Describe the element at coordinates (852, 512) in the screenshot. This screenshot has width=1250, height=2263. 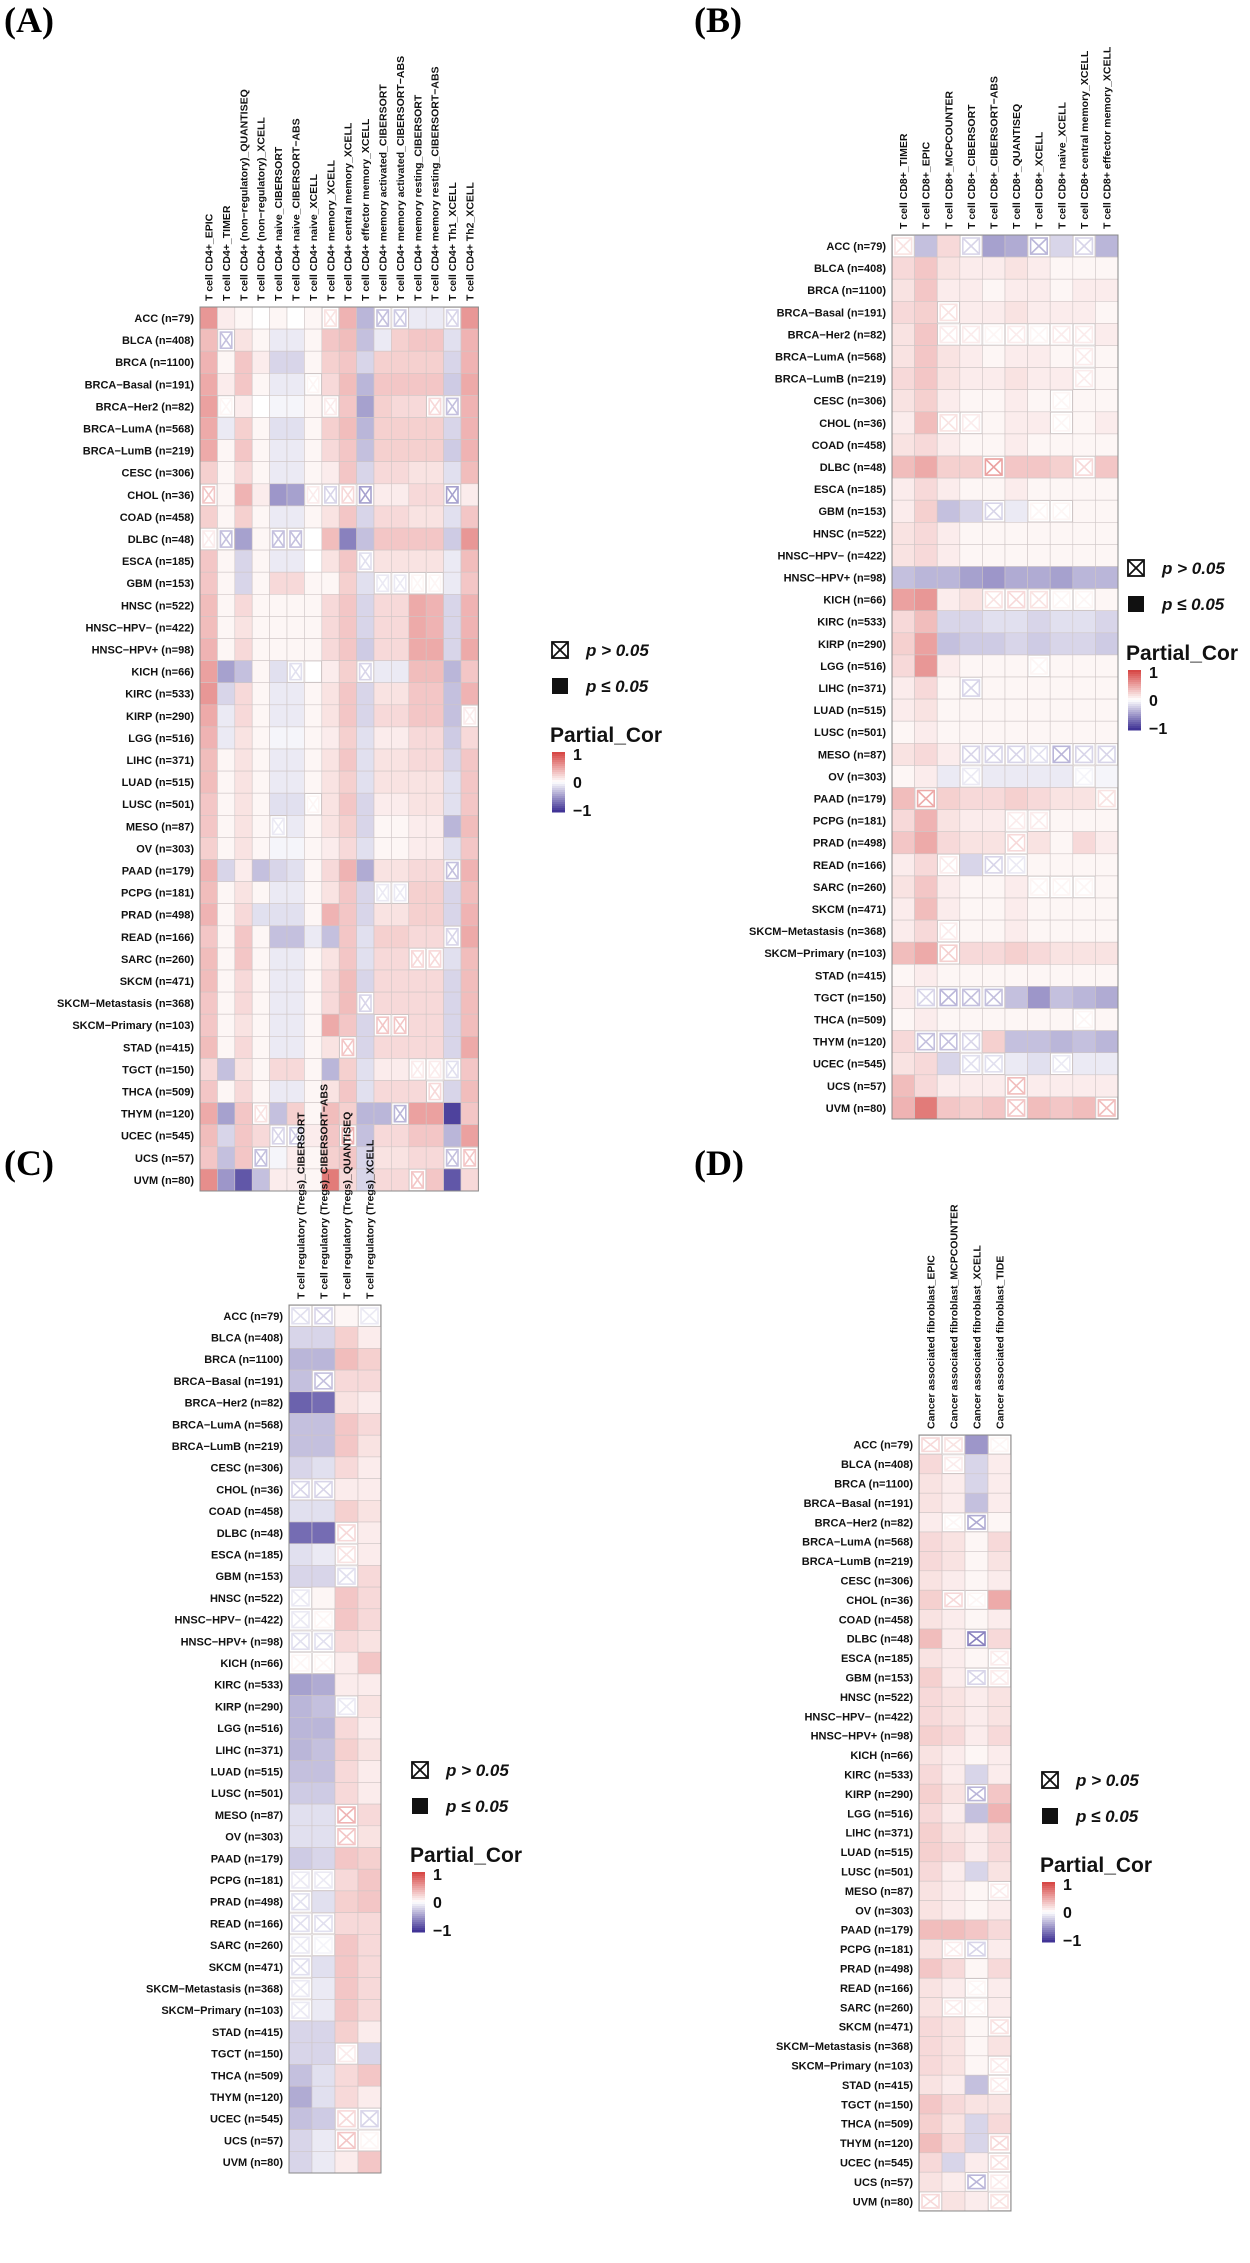
I see `row-label: GBM (n=153)` at that location.